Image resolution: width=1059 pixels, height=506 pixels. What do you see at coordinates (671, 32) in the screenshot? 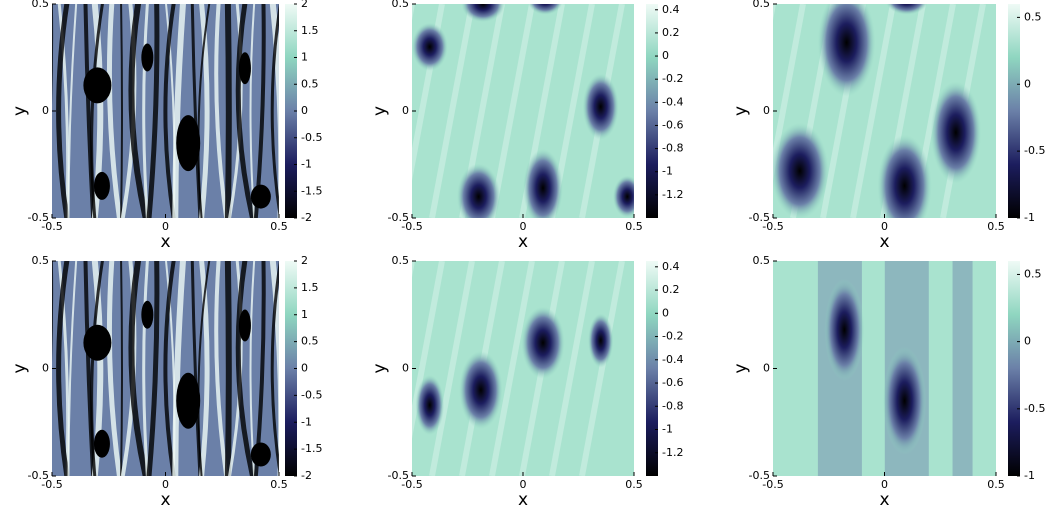
I see `colorbar-tick-label: 0.2` at bounding box center [671, 32].